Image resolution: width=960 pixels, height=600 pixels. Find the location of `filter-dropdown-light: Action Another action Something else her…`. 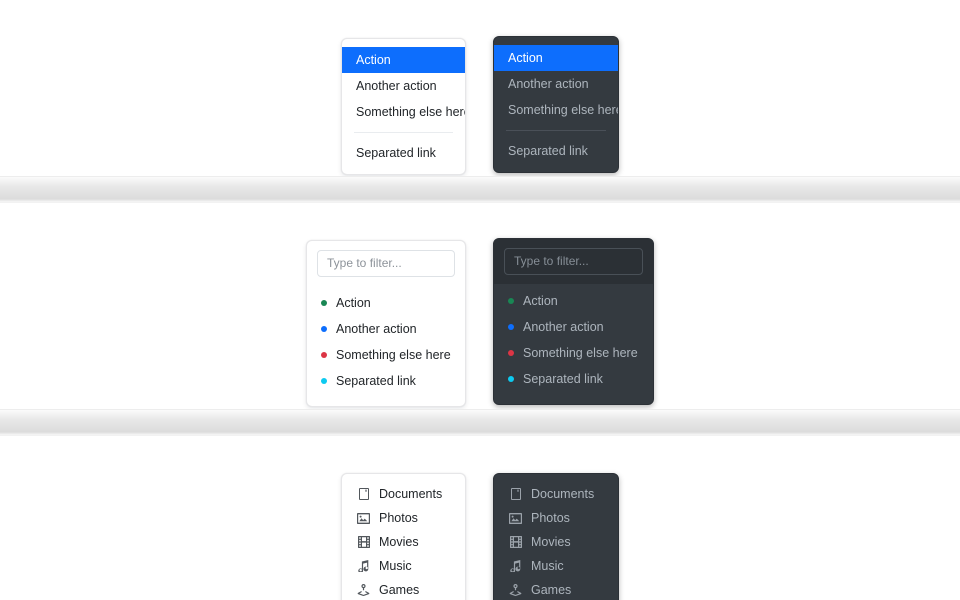

filter-dropdown-light: Action Another action Something else her… is located at coordinates (386, 323).